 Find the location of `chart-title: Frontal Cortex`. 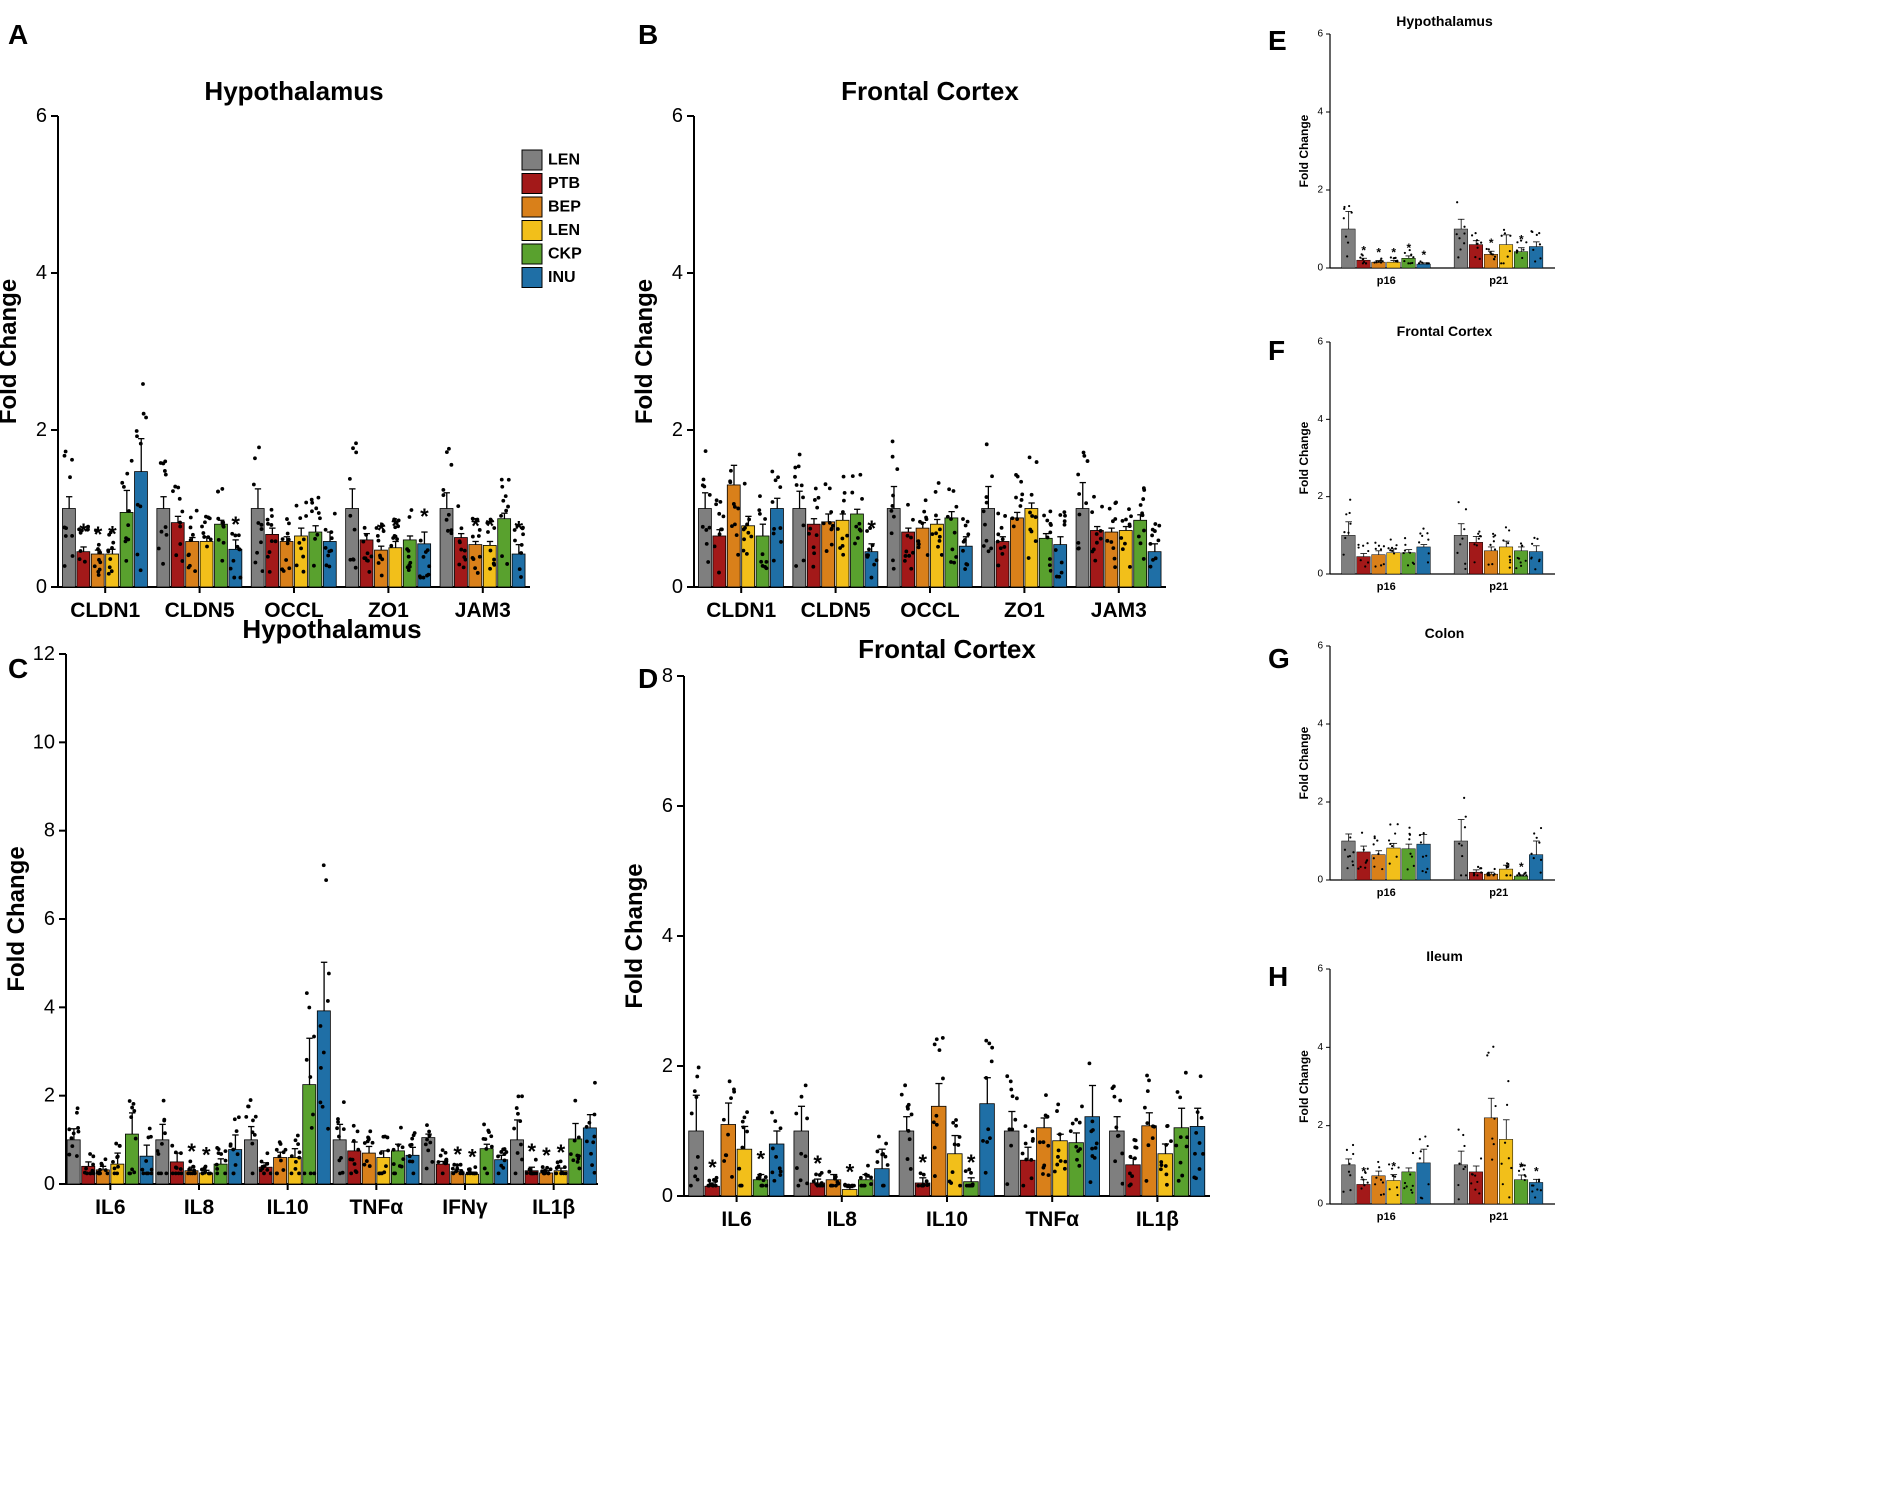

chart-title: Frontal Cortex is located at coordinates (930, 91).